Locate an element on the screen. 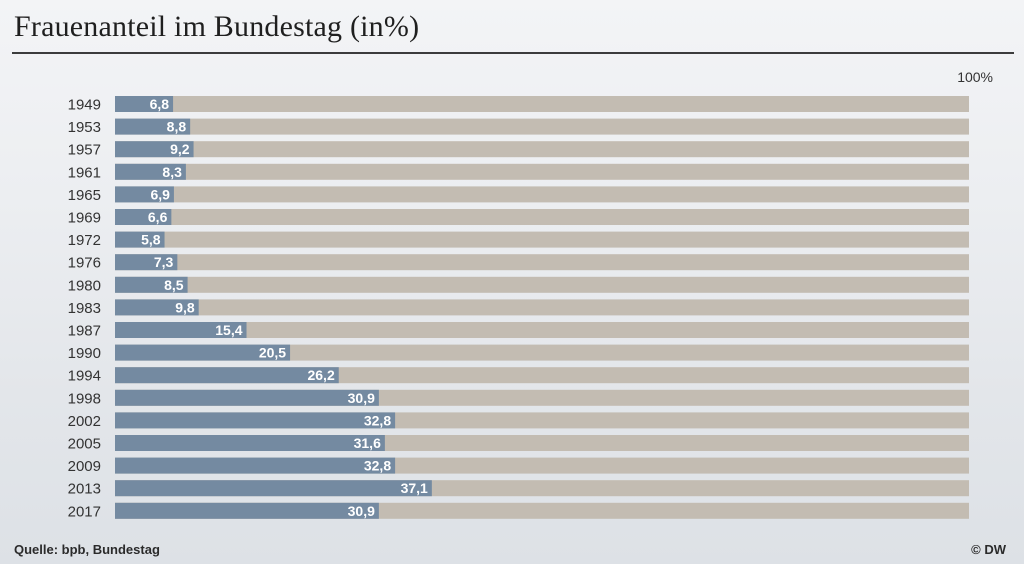 The image size is (1024, 564). bar-data-label: 5,8 is located at coordinates (151, 240).